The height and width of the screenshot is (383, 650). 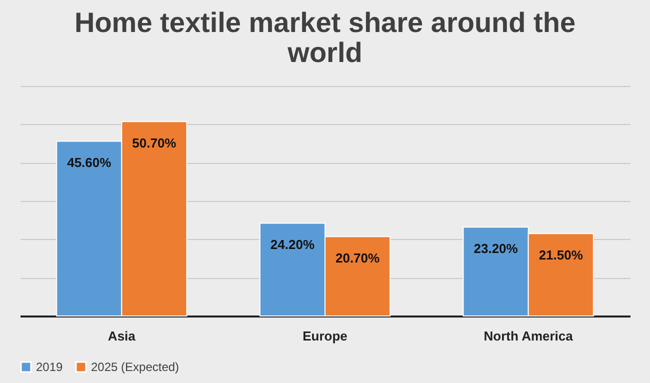 What do you see at coordinates (89, 162) in the screenshot?
I see `data-label: 45.60%` at bounding box center [89, 162].